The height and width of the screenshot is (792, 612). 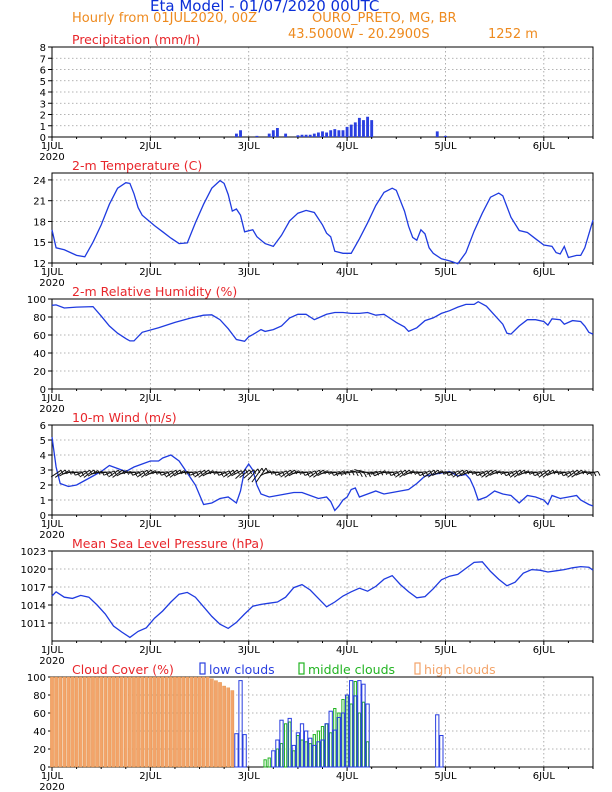 What do you see at coordinates (513, 34) in the screenshot?
I see `station-elevation: 1252 m` at bounding box center [513, 34].